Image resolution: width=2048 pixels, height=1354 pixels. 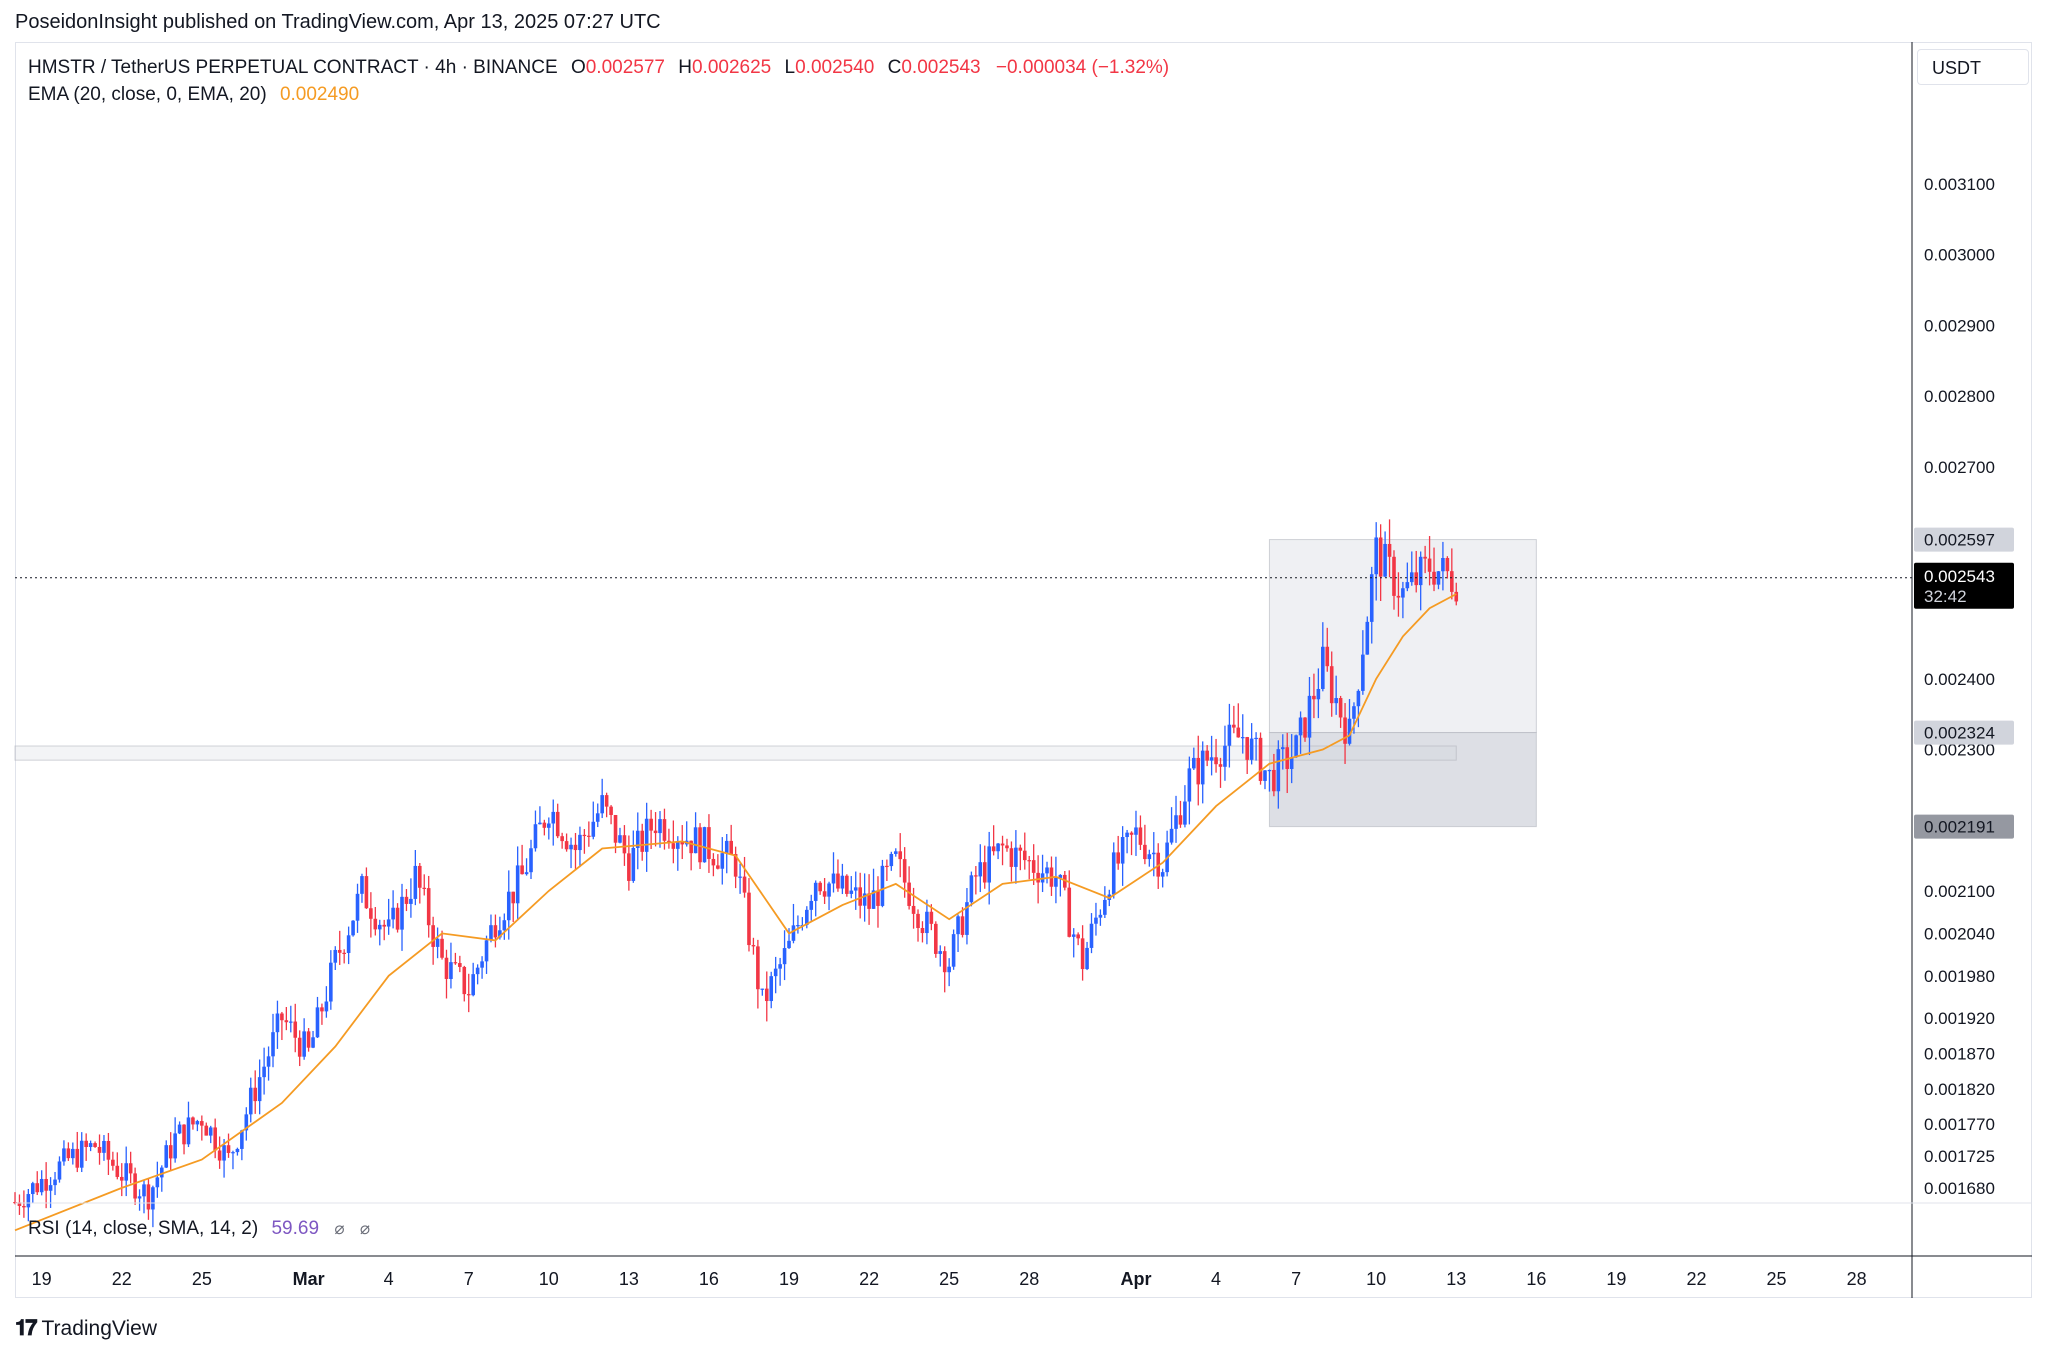 I want to click on currency-button: USDT, so click(x=1973, y=67).